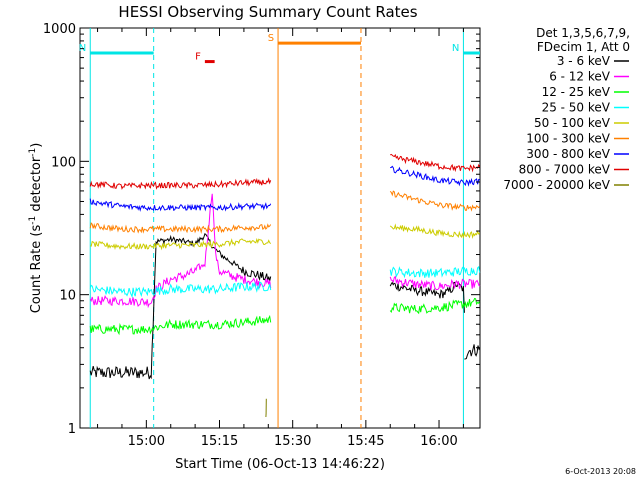  What do you see at coordinates (63, 162) in the screenshot?
I see `y-tick-label: 100` at bounding box center [63, 162].